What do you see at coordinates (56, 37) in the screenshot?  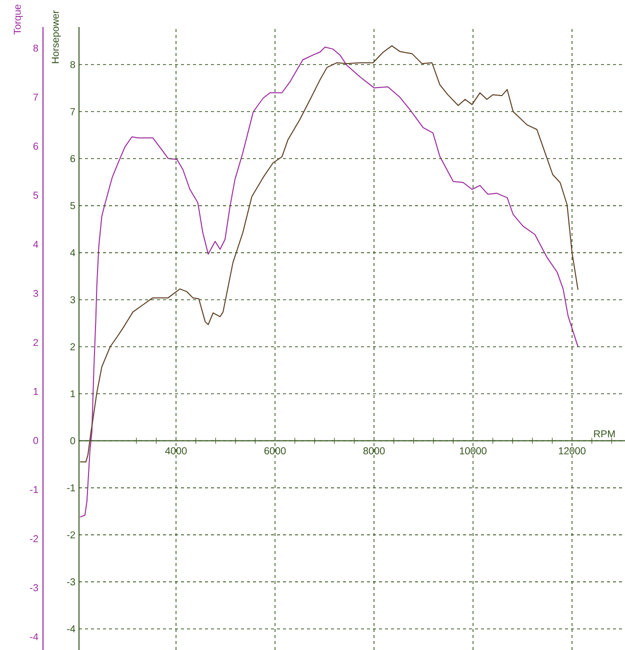 I see `y-axis-title: Horsepower` at bounding box center [56, 37].